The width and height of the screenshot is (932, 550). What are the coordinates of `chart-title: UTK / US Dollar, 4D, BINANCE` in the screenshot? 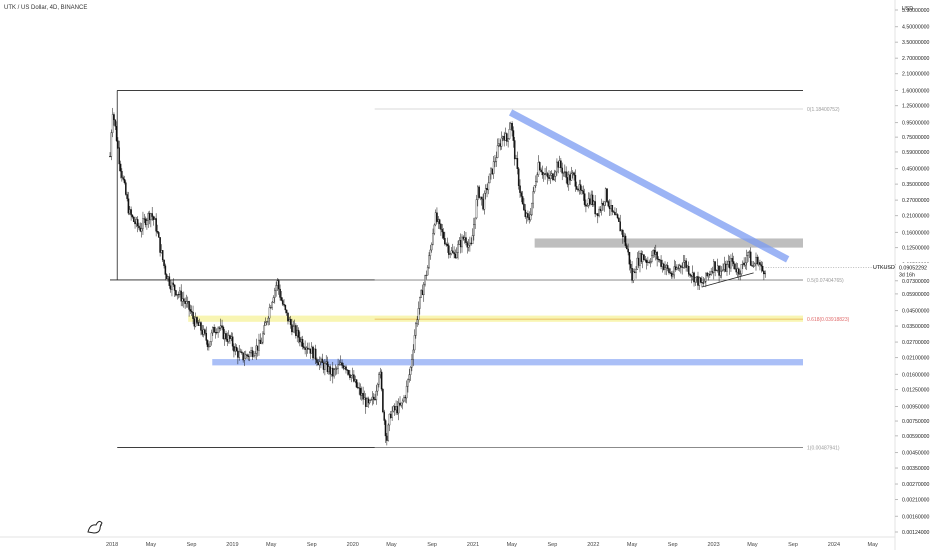 It's located at (45, 8).